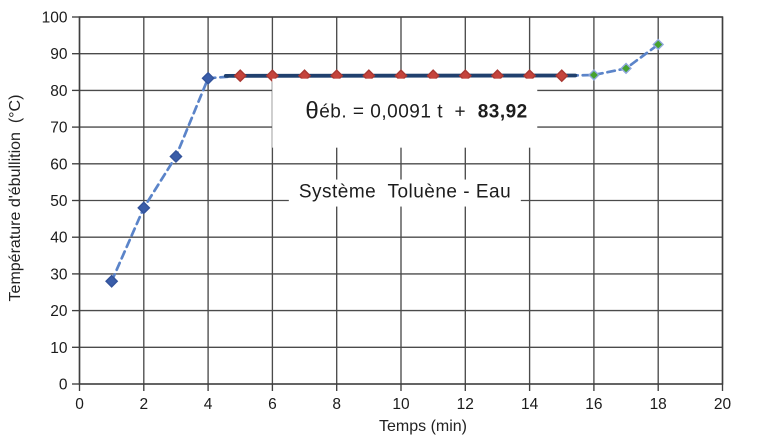 The image size is (760, 442). I want to click on x-tick-label: 20, so click(723, 404).